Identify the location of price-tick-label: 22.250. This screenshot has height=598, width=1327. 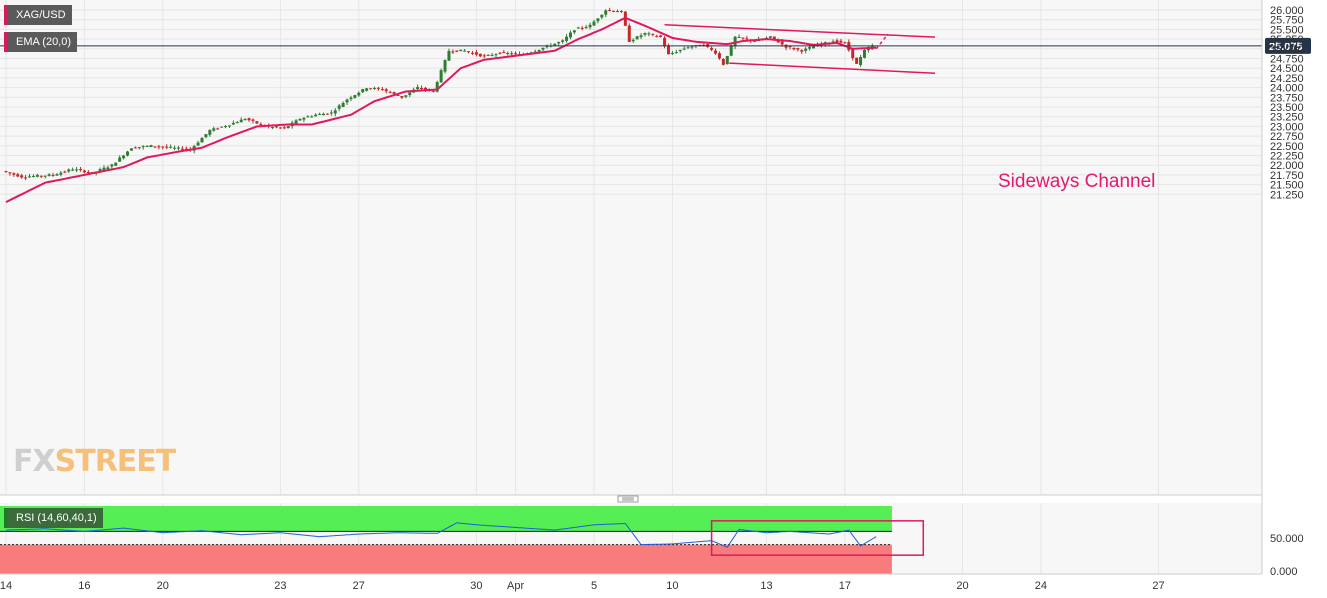
(1287, 157).